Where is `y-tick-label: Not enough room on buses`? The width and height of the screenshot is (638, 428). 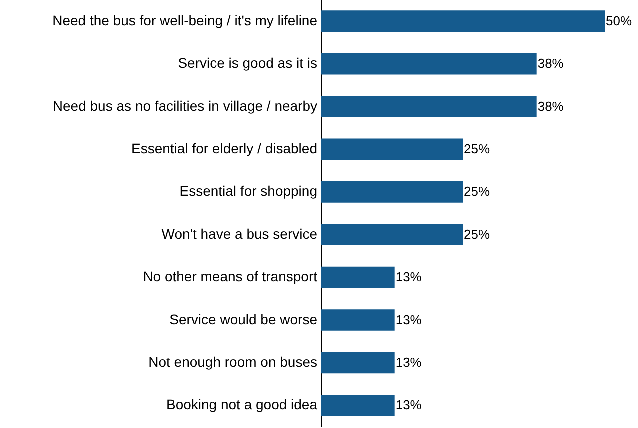 y-tick-label: Not enough room on buses is located at coordinates (233, 362).